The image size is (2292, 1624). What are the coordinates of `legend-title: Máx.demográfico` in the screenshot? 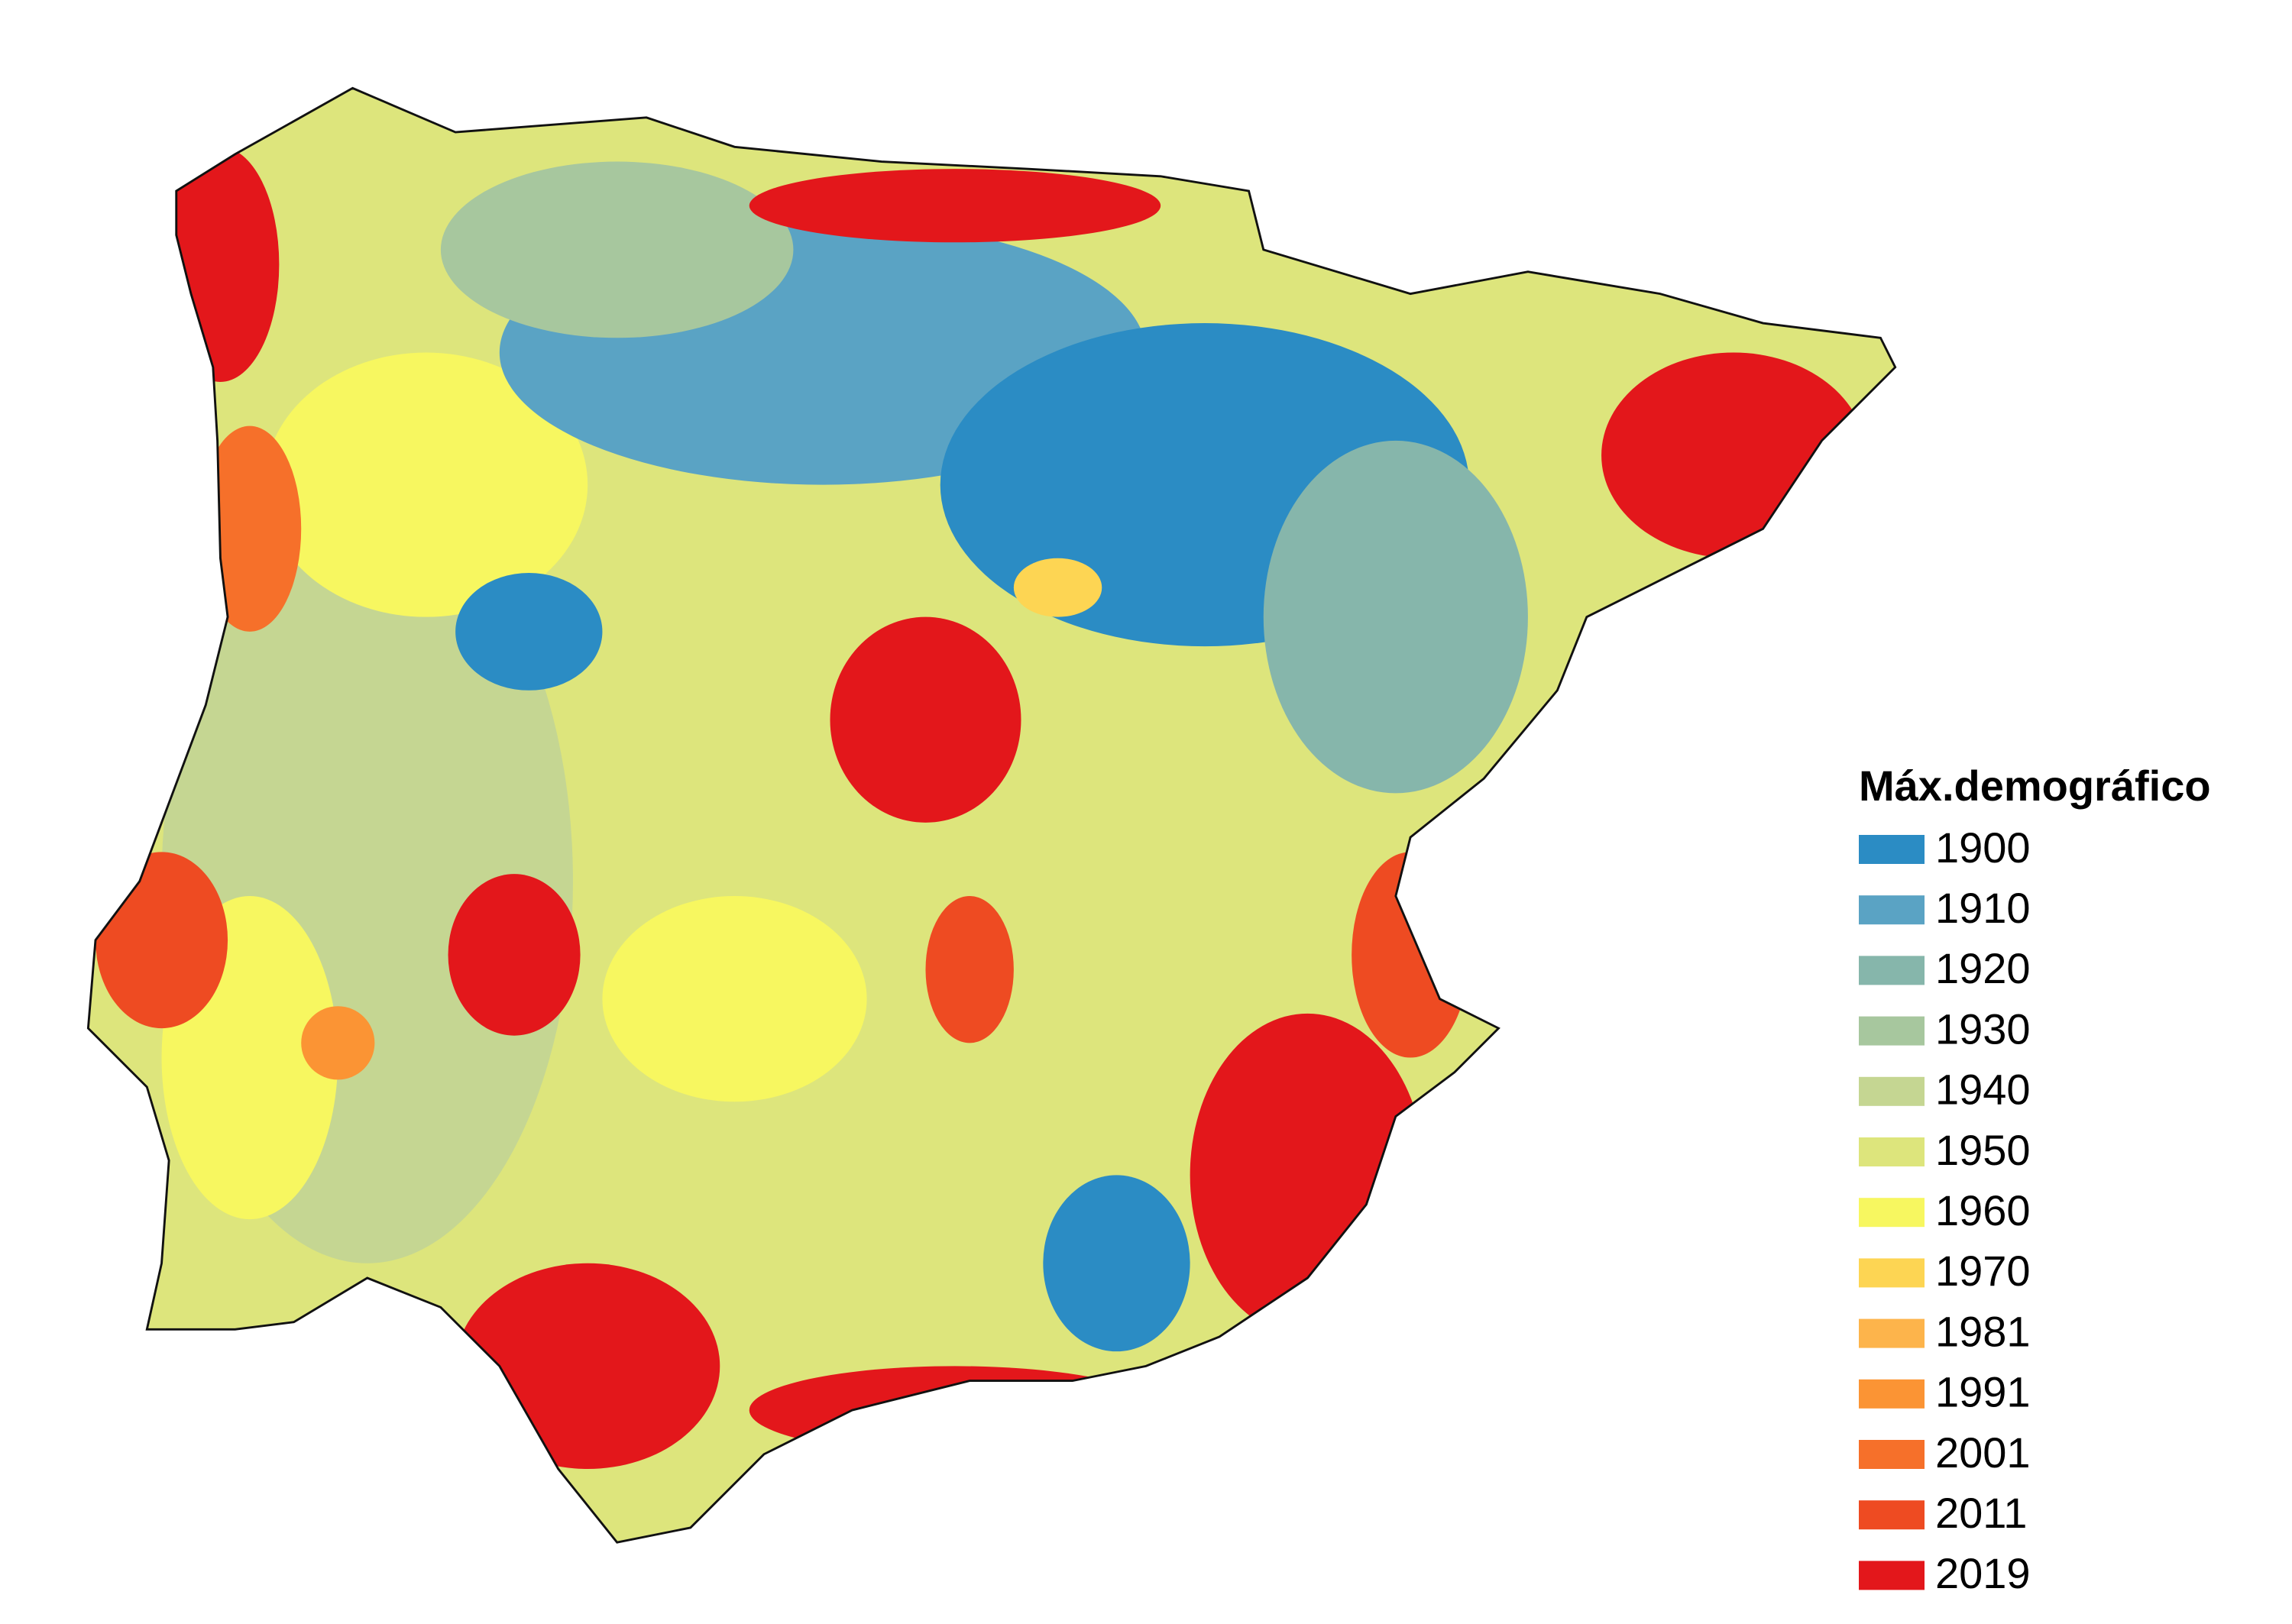 It's located at (2035, 786).